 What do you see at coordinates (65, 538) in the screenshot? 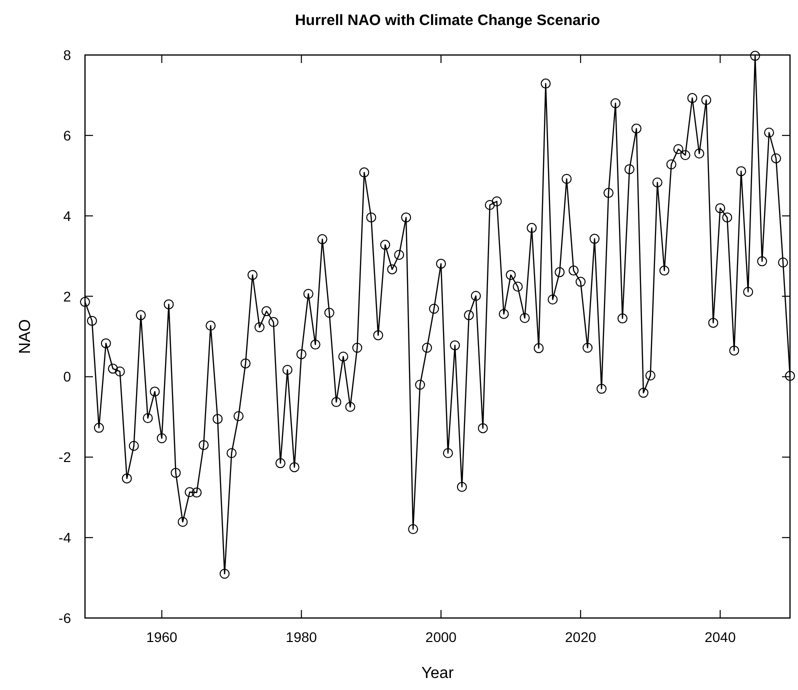
I see `y-tick-label: -4` at bounding box center [65, 538].